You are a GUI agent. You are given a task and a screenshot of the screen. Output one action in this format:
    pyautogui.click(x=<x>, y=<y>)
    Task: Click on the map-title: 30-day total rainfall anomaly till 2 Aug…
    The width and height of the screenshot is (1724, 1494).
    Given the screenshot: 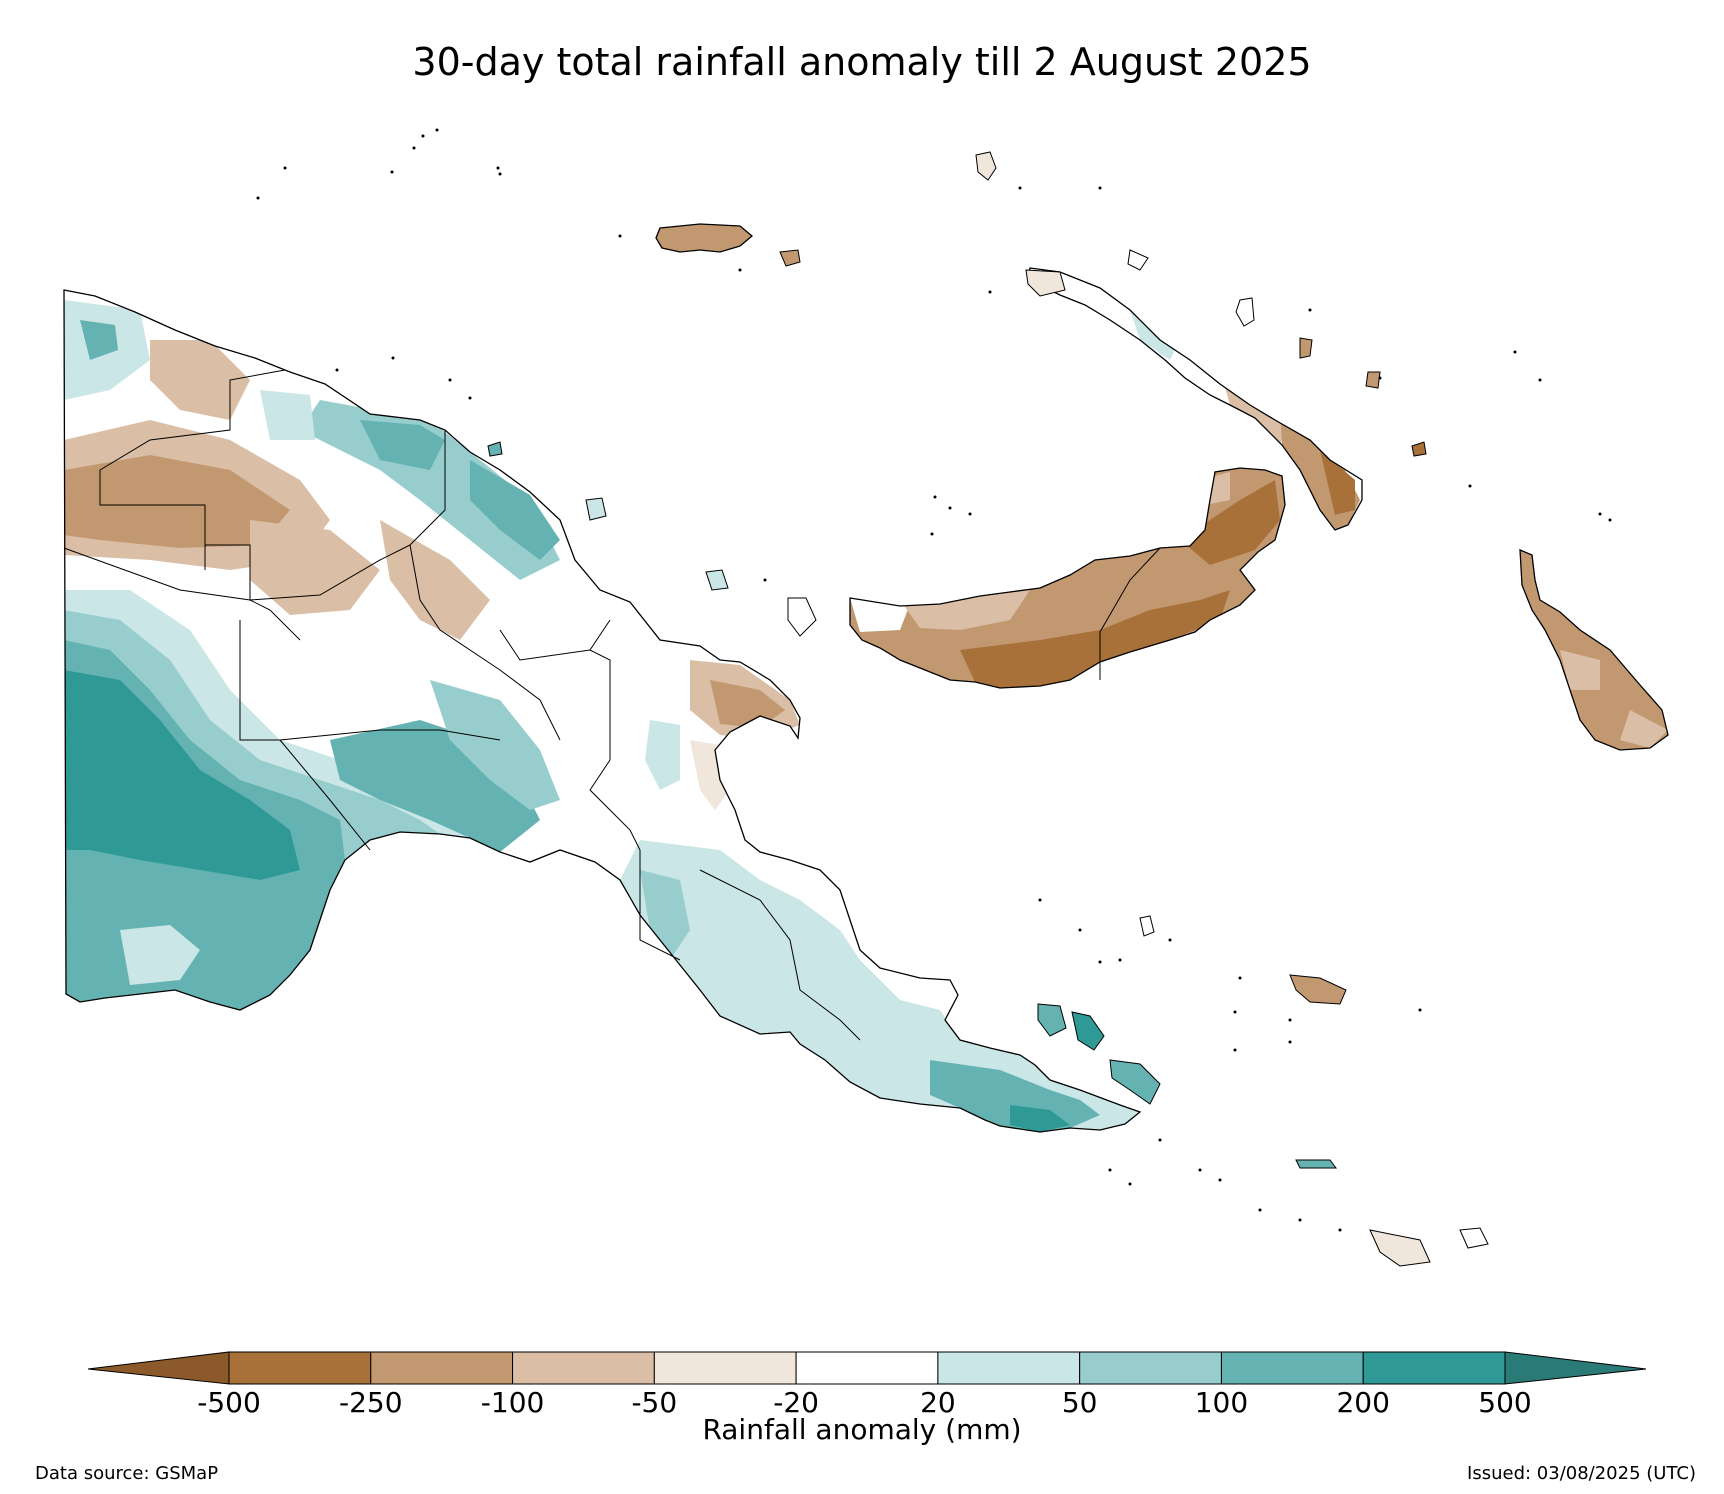 What is the action you would take?
    pyautogui.click(x=862, y=62)
    